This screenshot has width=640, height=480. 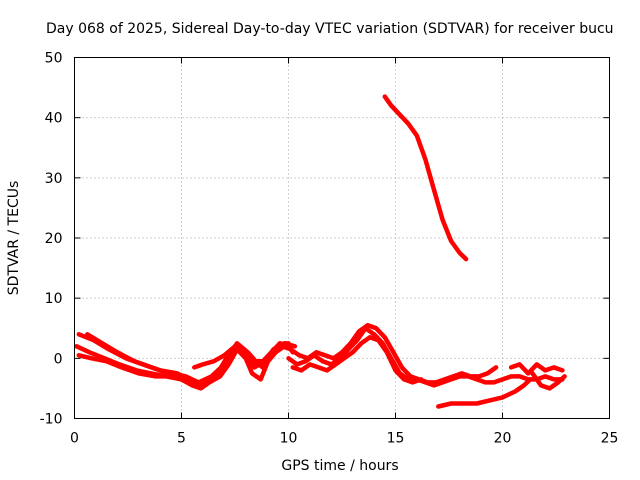 I want to click on y-tick-label: 30, so click(x=54, y=179).